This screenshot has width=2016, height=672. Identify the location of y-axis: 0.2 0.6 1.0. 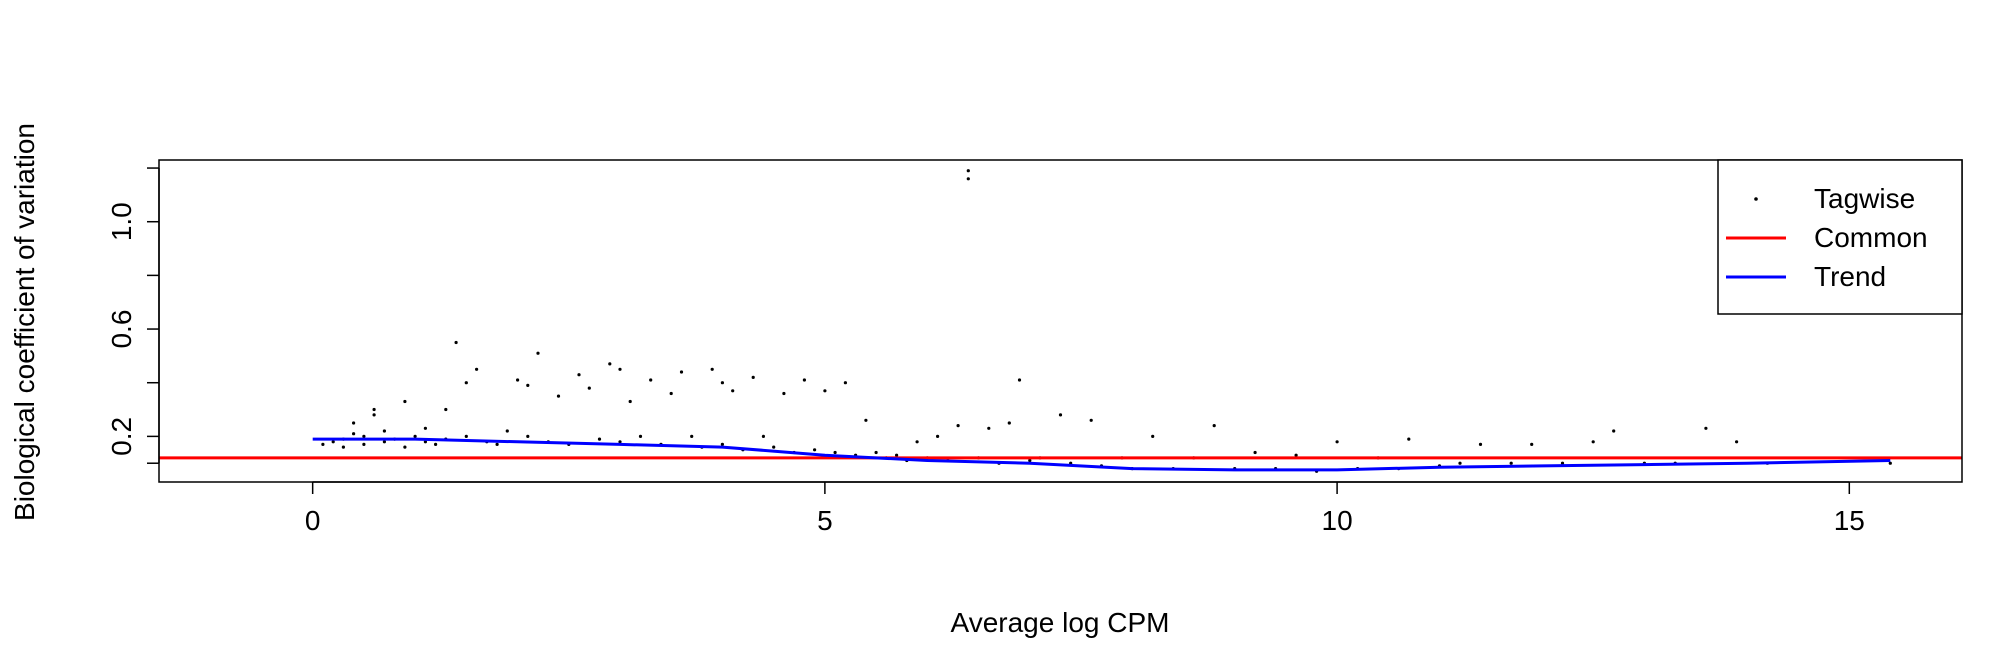
(133, 315).